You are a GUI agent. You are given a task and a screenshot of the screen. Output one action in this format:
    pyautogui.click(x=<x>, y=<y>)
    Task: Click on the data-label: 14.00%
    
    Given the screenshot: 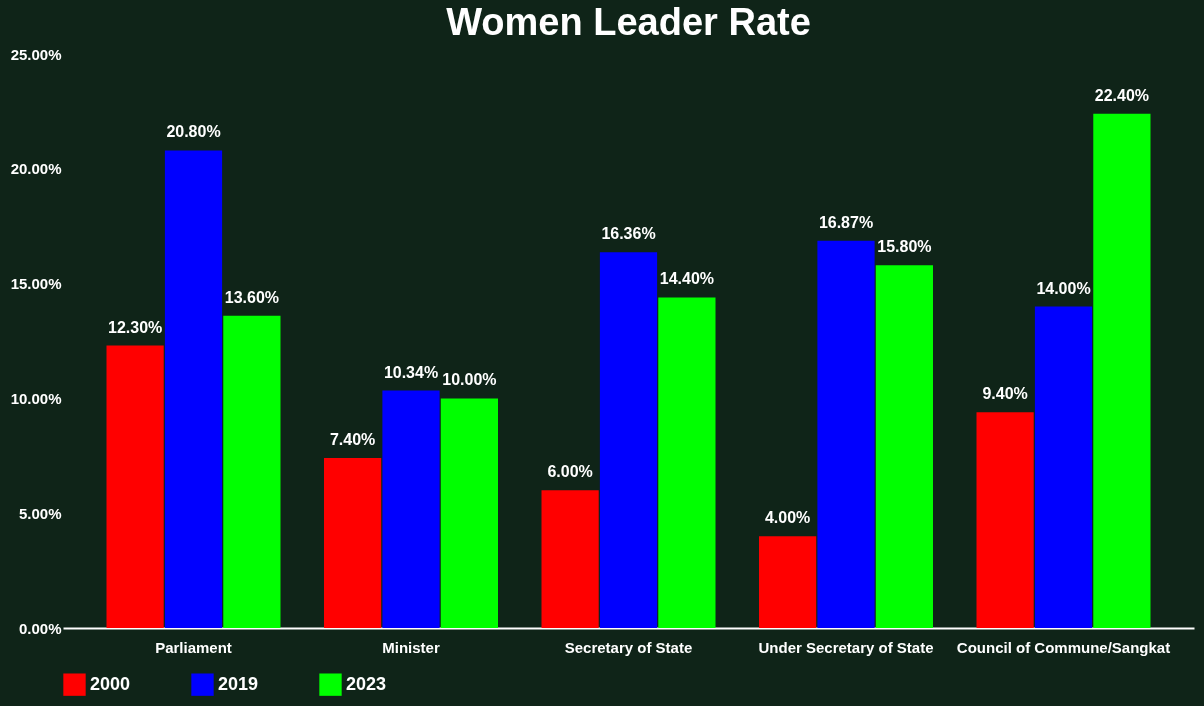 What is the action you would take?
    pyautogui.click(x=1063, y=288)
    